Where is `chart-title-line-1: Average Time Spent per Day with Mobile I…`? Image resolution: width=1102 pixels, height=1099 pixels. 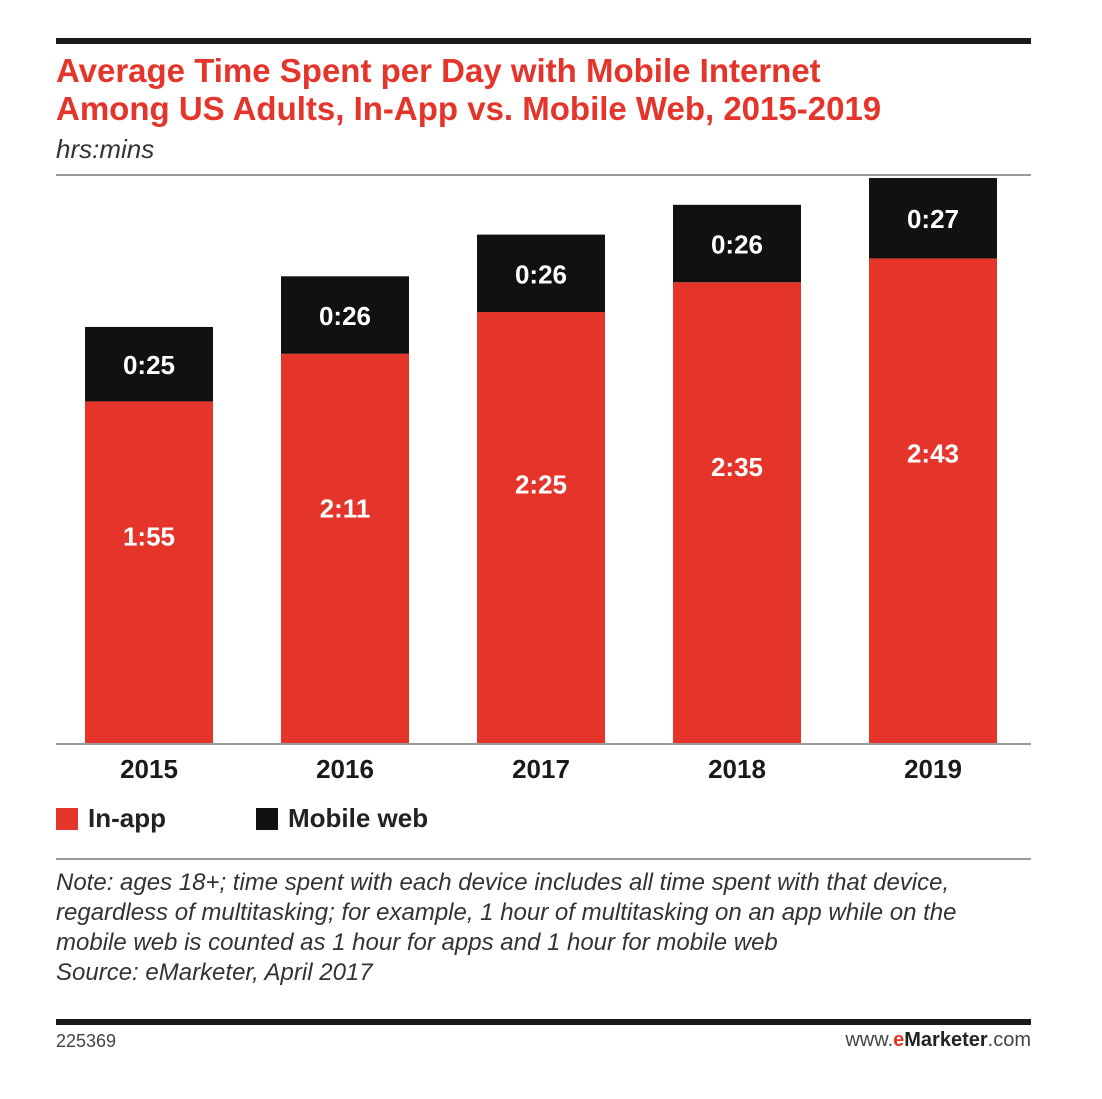
chart-title-line-1: Average Time Spent per Day with Mobile I… is located at coordinates (438, 70).